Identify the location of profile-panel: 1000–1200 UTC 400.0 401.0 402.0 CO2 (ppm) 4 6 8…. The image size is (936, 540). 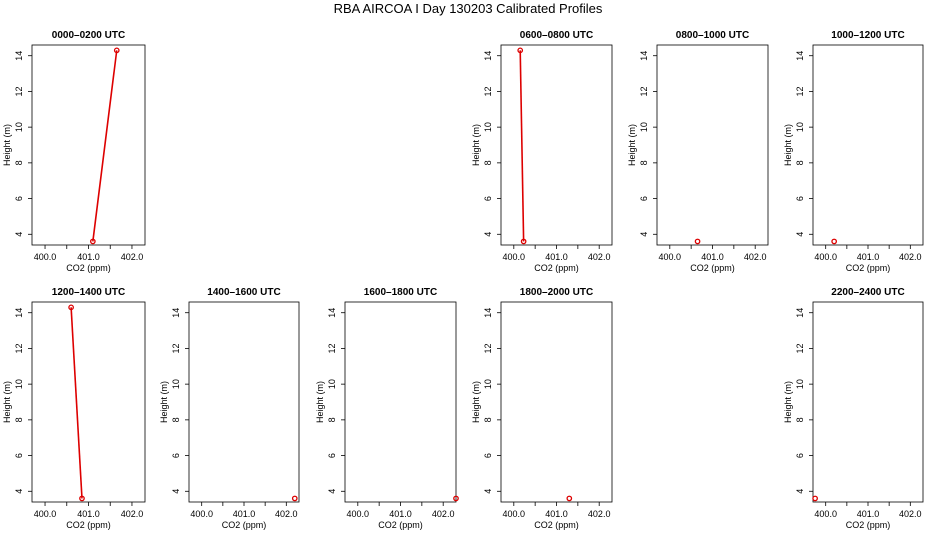
(853, 151).